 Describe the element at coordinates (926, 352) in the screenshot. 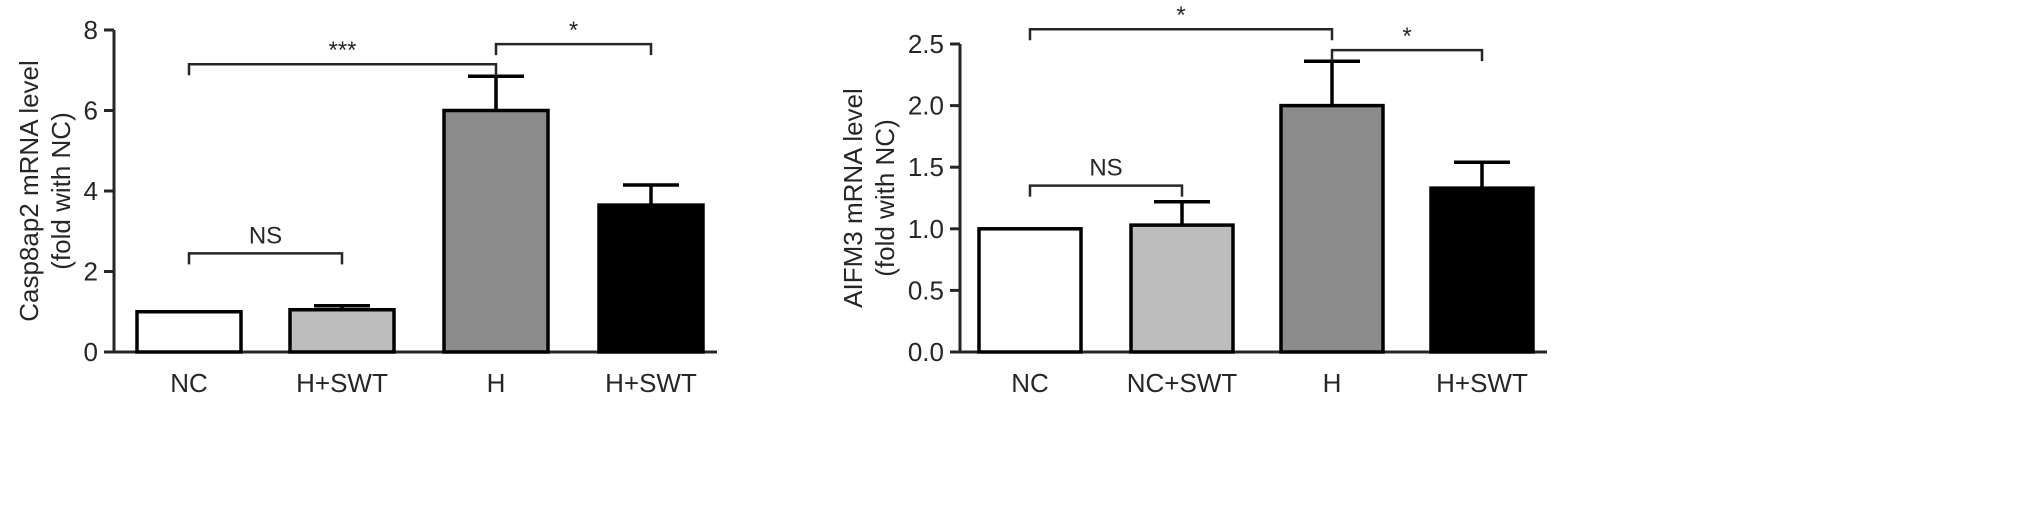

I see `y-tick-label: 0.0` at that location.